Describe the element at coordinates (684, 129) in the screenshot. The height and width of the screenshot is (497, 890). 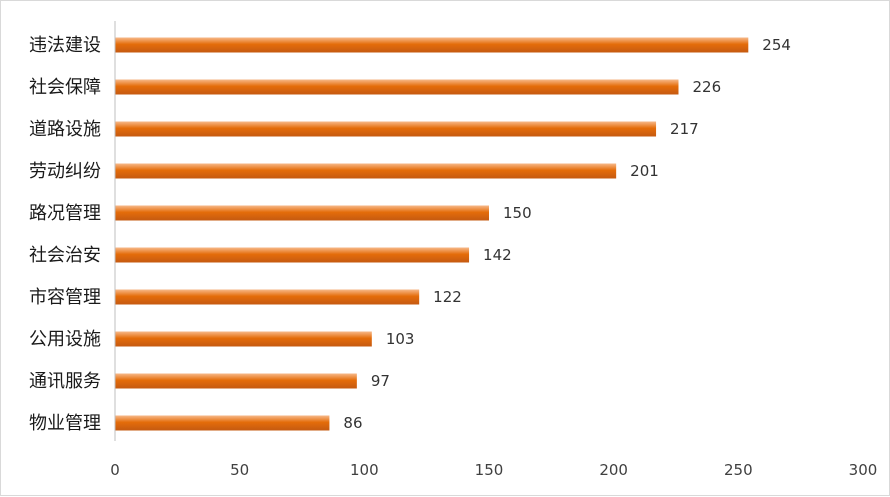
I see `data-label: 217` at that location.